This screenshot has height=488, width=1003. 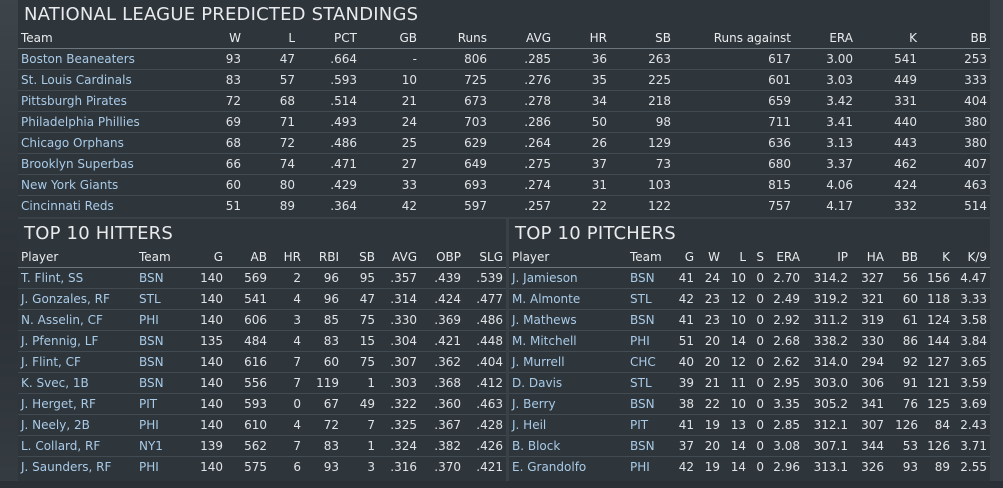 I want to click on standings-column-header: L, so click(x=271, y=38).